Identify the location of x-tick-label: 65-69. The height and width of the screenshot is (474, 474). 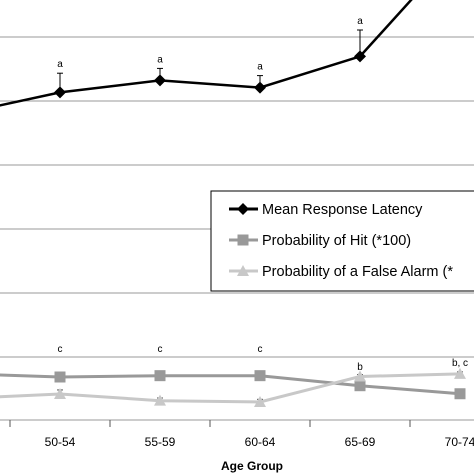
(360, 442).